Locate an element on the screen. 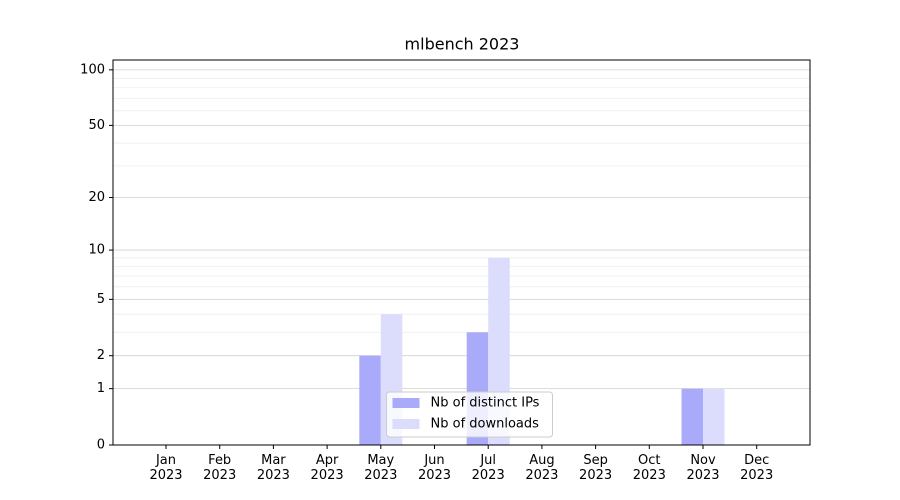 This screenshot has width=900, height=500. chart-title: mlbench 2023 is located at coordinates (462, 44).